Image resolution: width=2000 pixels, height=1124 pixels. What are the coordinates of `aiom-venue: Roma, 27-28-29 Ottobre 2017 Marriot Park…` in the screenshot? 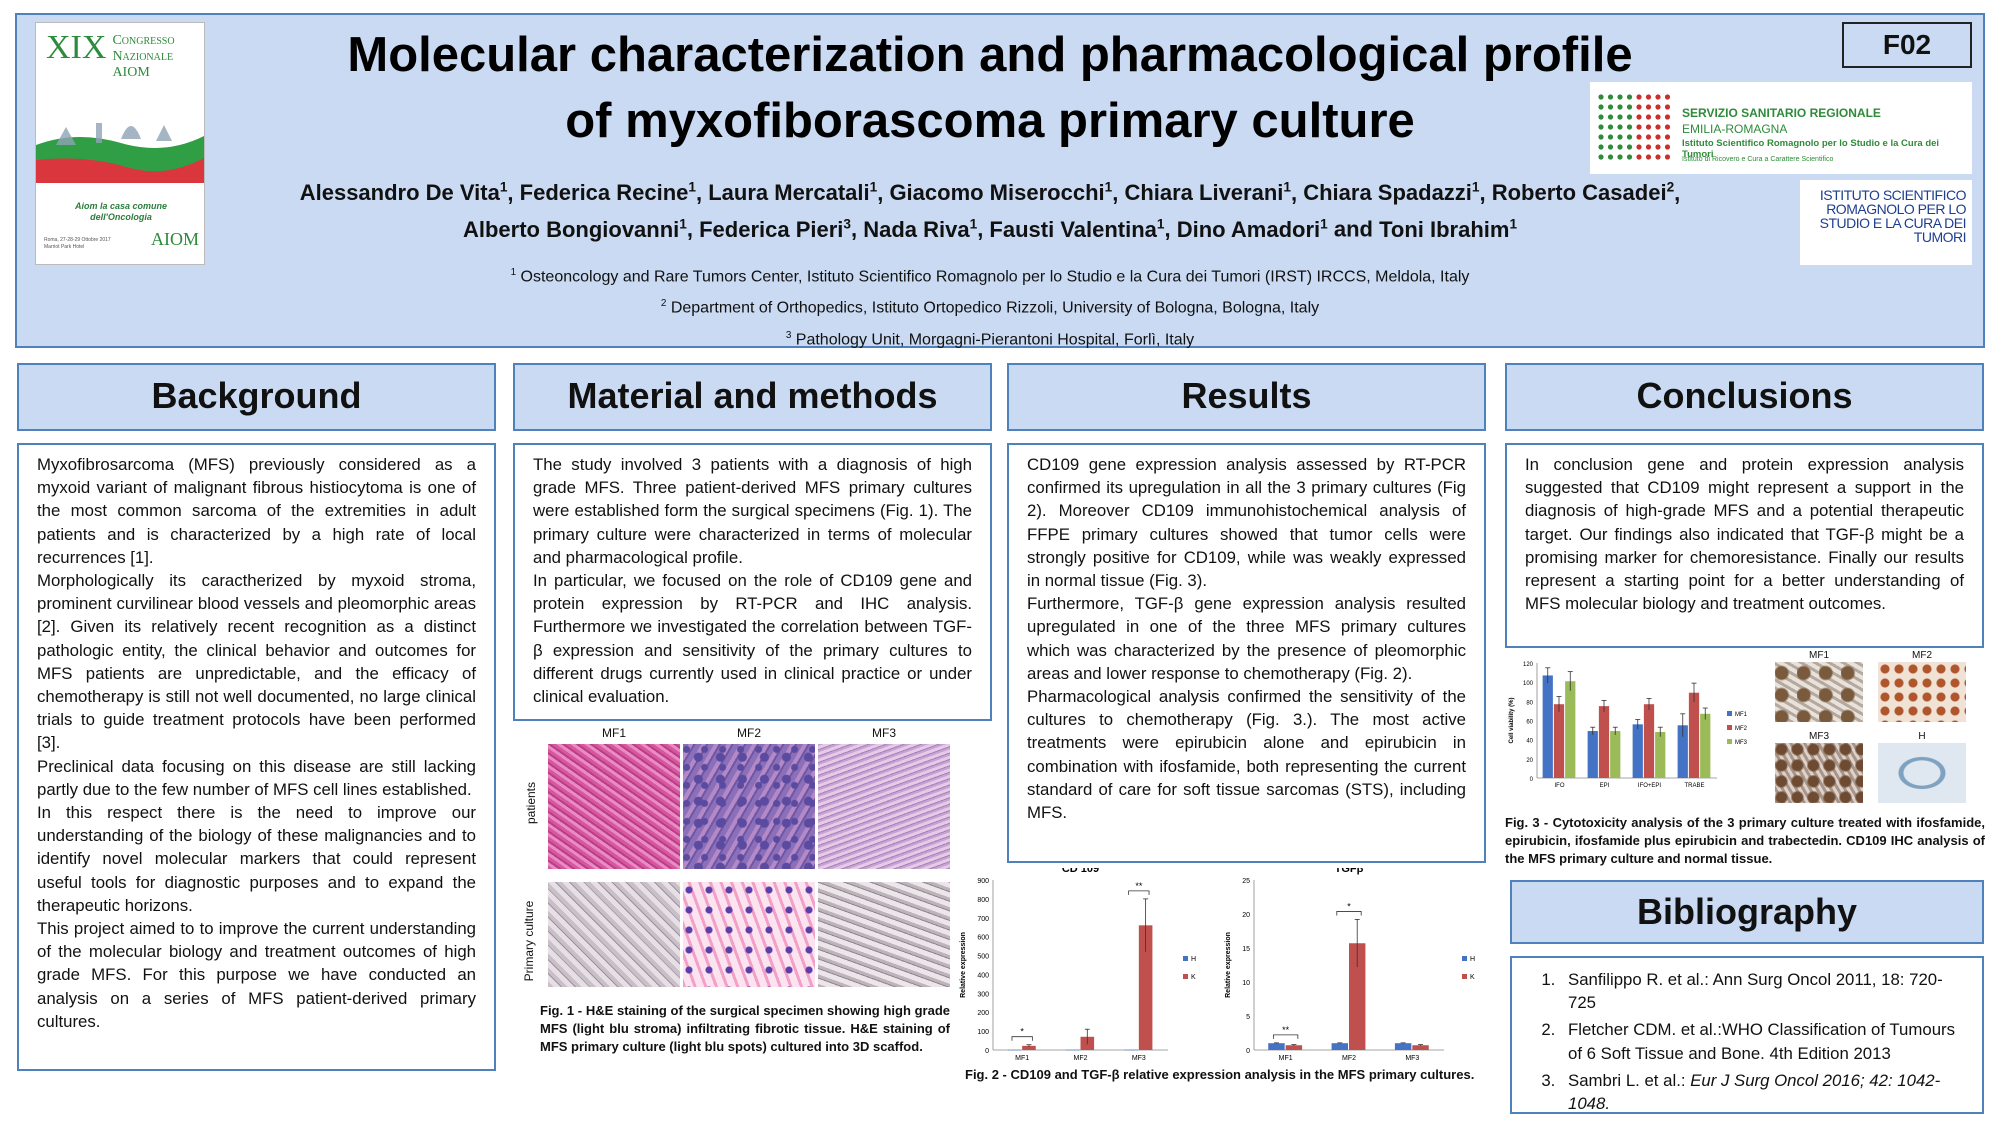 It's located at (77, 243).